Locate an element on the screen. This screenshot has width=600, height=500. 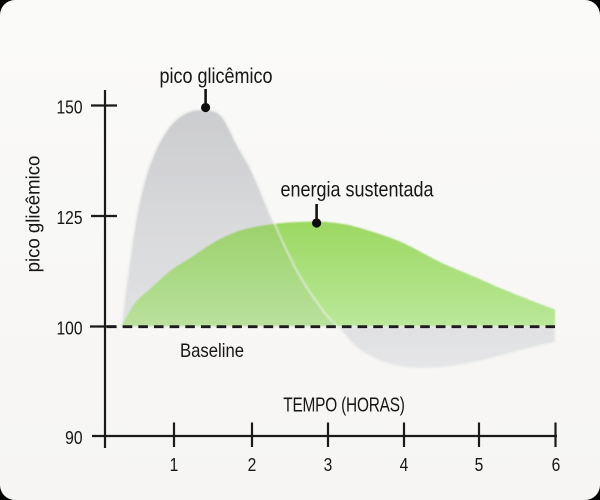
svg-text: 150 is located at coordinates (69, 107).